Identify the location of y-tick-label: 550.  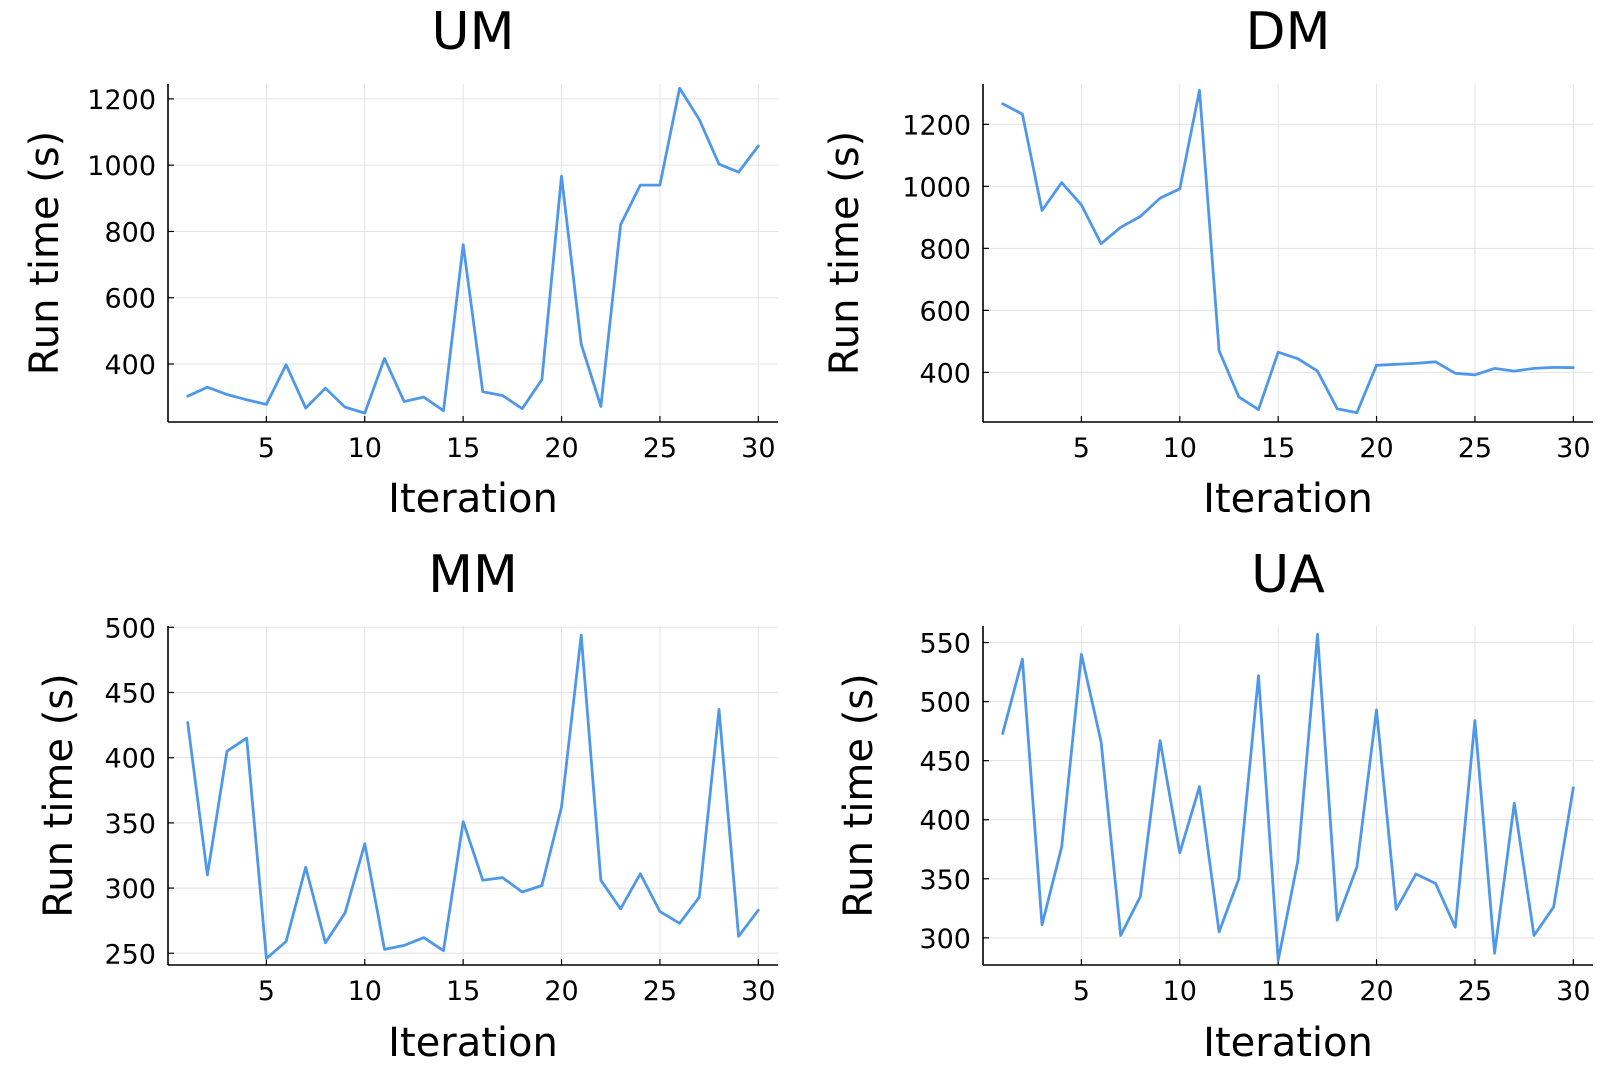
(945, 644).